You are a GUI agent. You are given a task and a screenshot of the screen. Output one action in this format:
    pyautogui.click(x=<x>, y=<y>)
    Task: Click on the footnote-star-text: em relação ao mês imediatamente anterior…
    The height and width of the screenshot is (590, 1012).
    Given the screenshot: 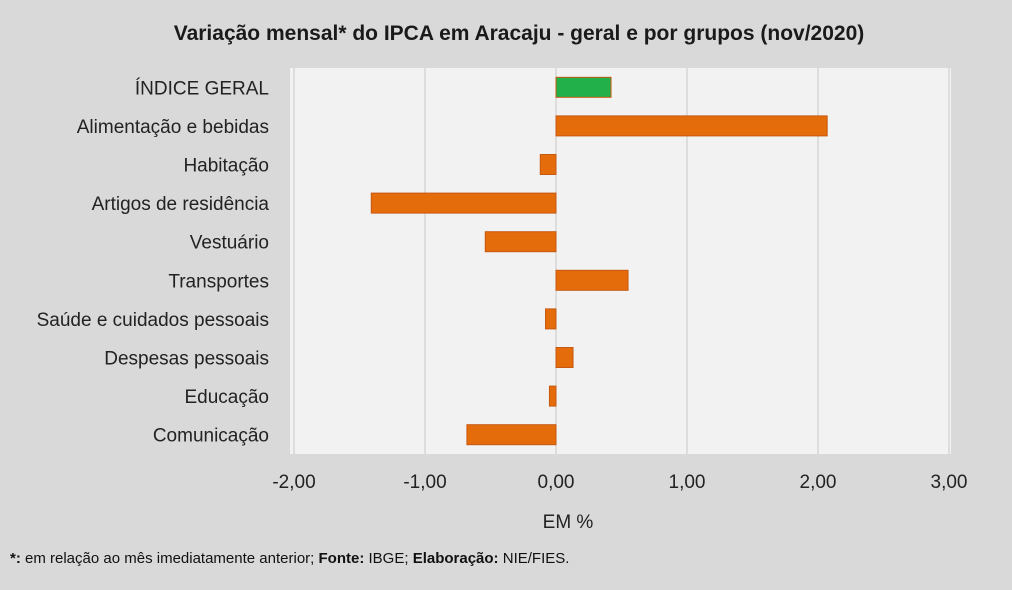 What is the action you would take?
    pyautogui.click(x=169, y=558)
    